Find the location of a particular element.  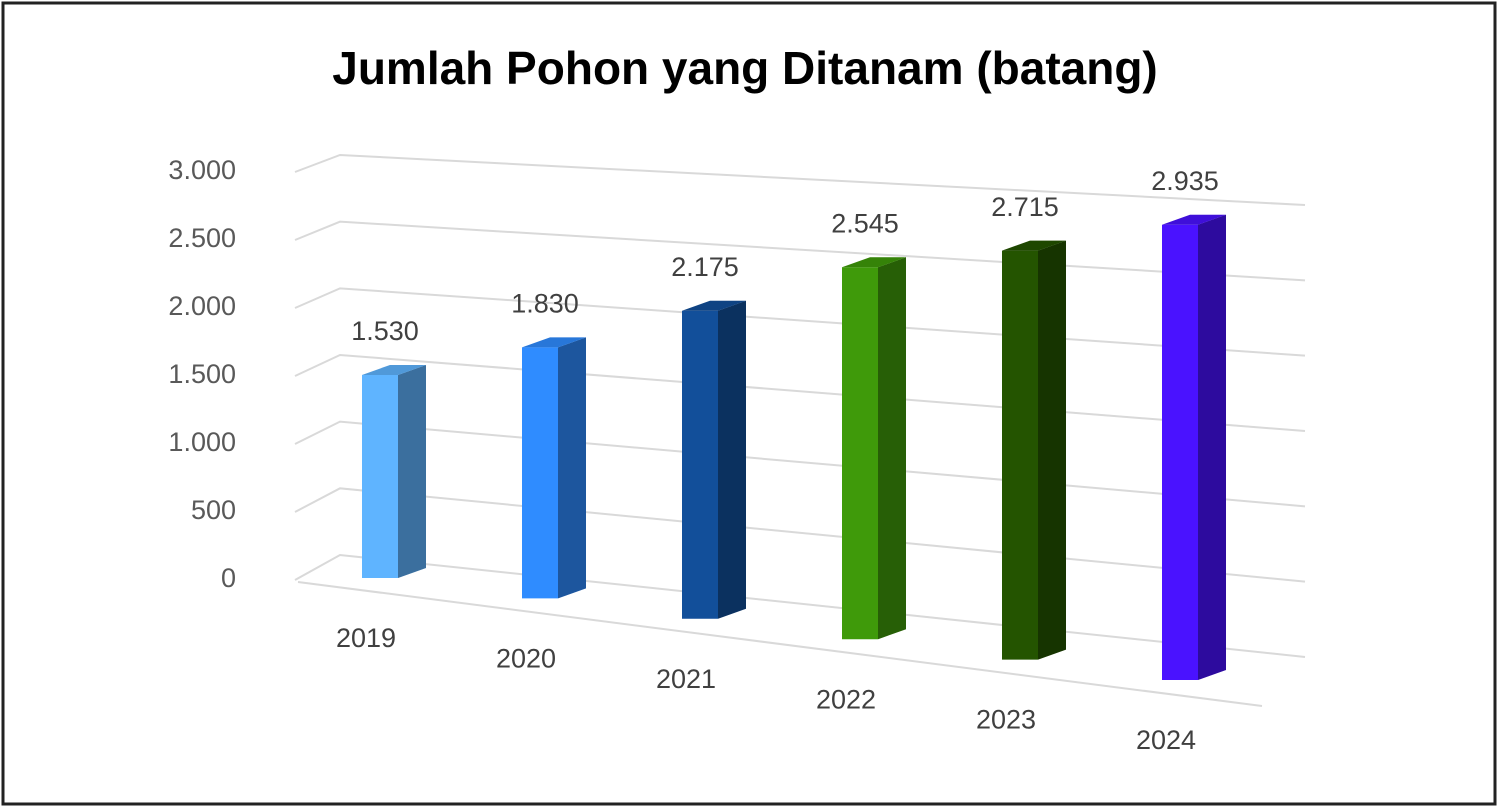

x-tick-label: 2024 is located at coordinates (1166, 740).